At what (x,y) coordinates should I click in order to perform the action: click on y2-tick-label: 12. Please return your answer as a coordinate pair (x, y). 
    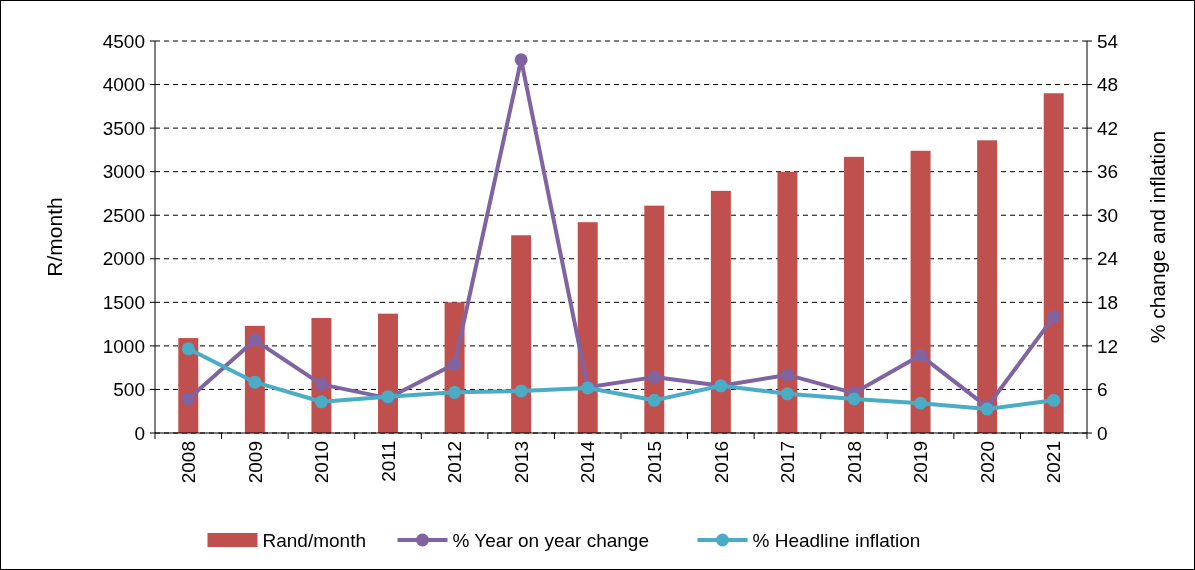
    Looking at the image, I should click on (1108, 346).